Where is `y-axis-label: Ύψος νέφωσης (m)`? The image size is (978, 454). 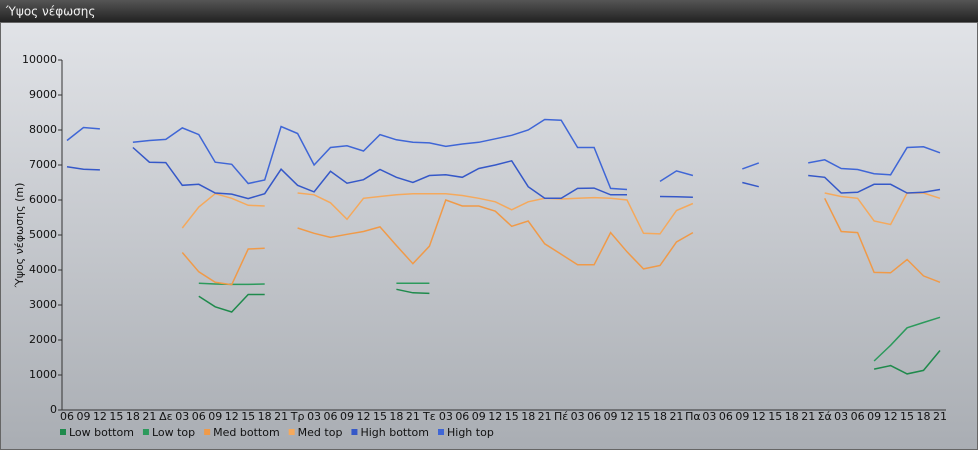
y-axis-label: Ύψος νέφωσης (m) is located at coordinates (19, 236).